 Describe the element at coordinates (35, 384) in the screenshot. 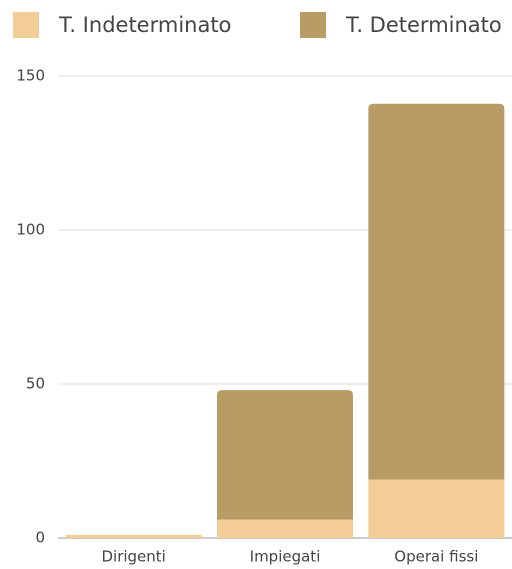

I see `y-tick-label: 50` at that location.